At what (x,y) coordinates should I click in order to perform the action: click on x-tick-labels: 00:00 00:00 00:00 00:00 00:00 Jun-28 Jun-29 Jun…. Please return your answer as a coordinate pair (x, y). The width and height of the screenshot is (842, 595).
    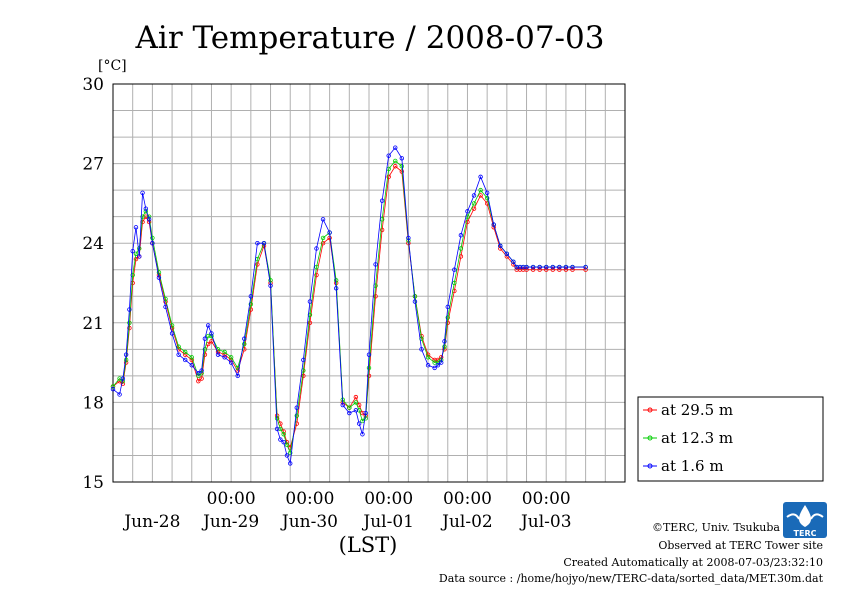
    Looking at the image, I should click on (346, 510).